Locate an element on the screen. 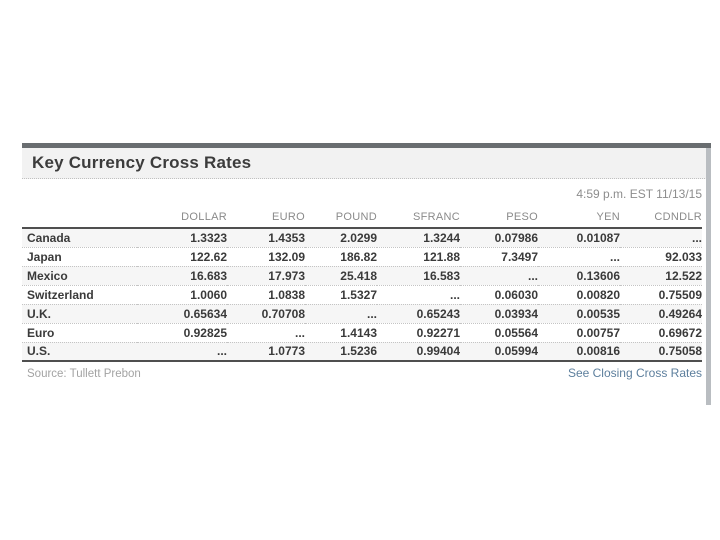 Image resolution: width=720 pixels, height=540 pixels. col-header-sfranc: SFRANC is located at coordinates (418, 220).